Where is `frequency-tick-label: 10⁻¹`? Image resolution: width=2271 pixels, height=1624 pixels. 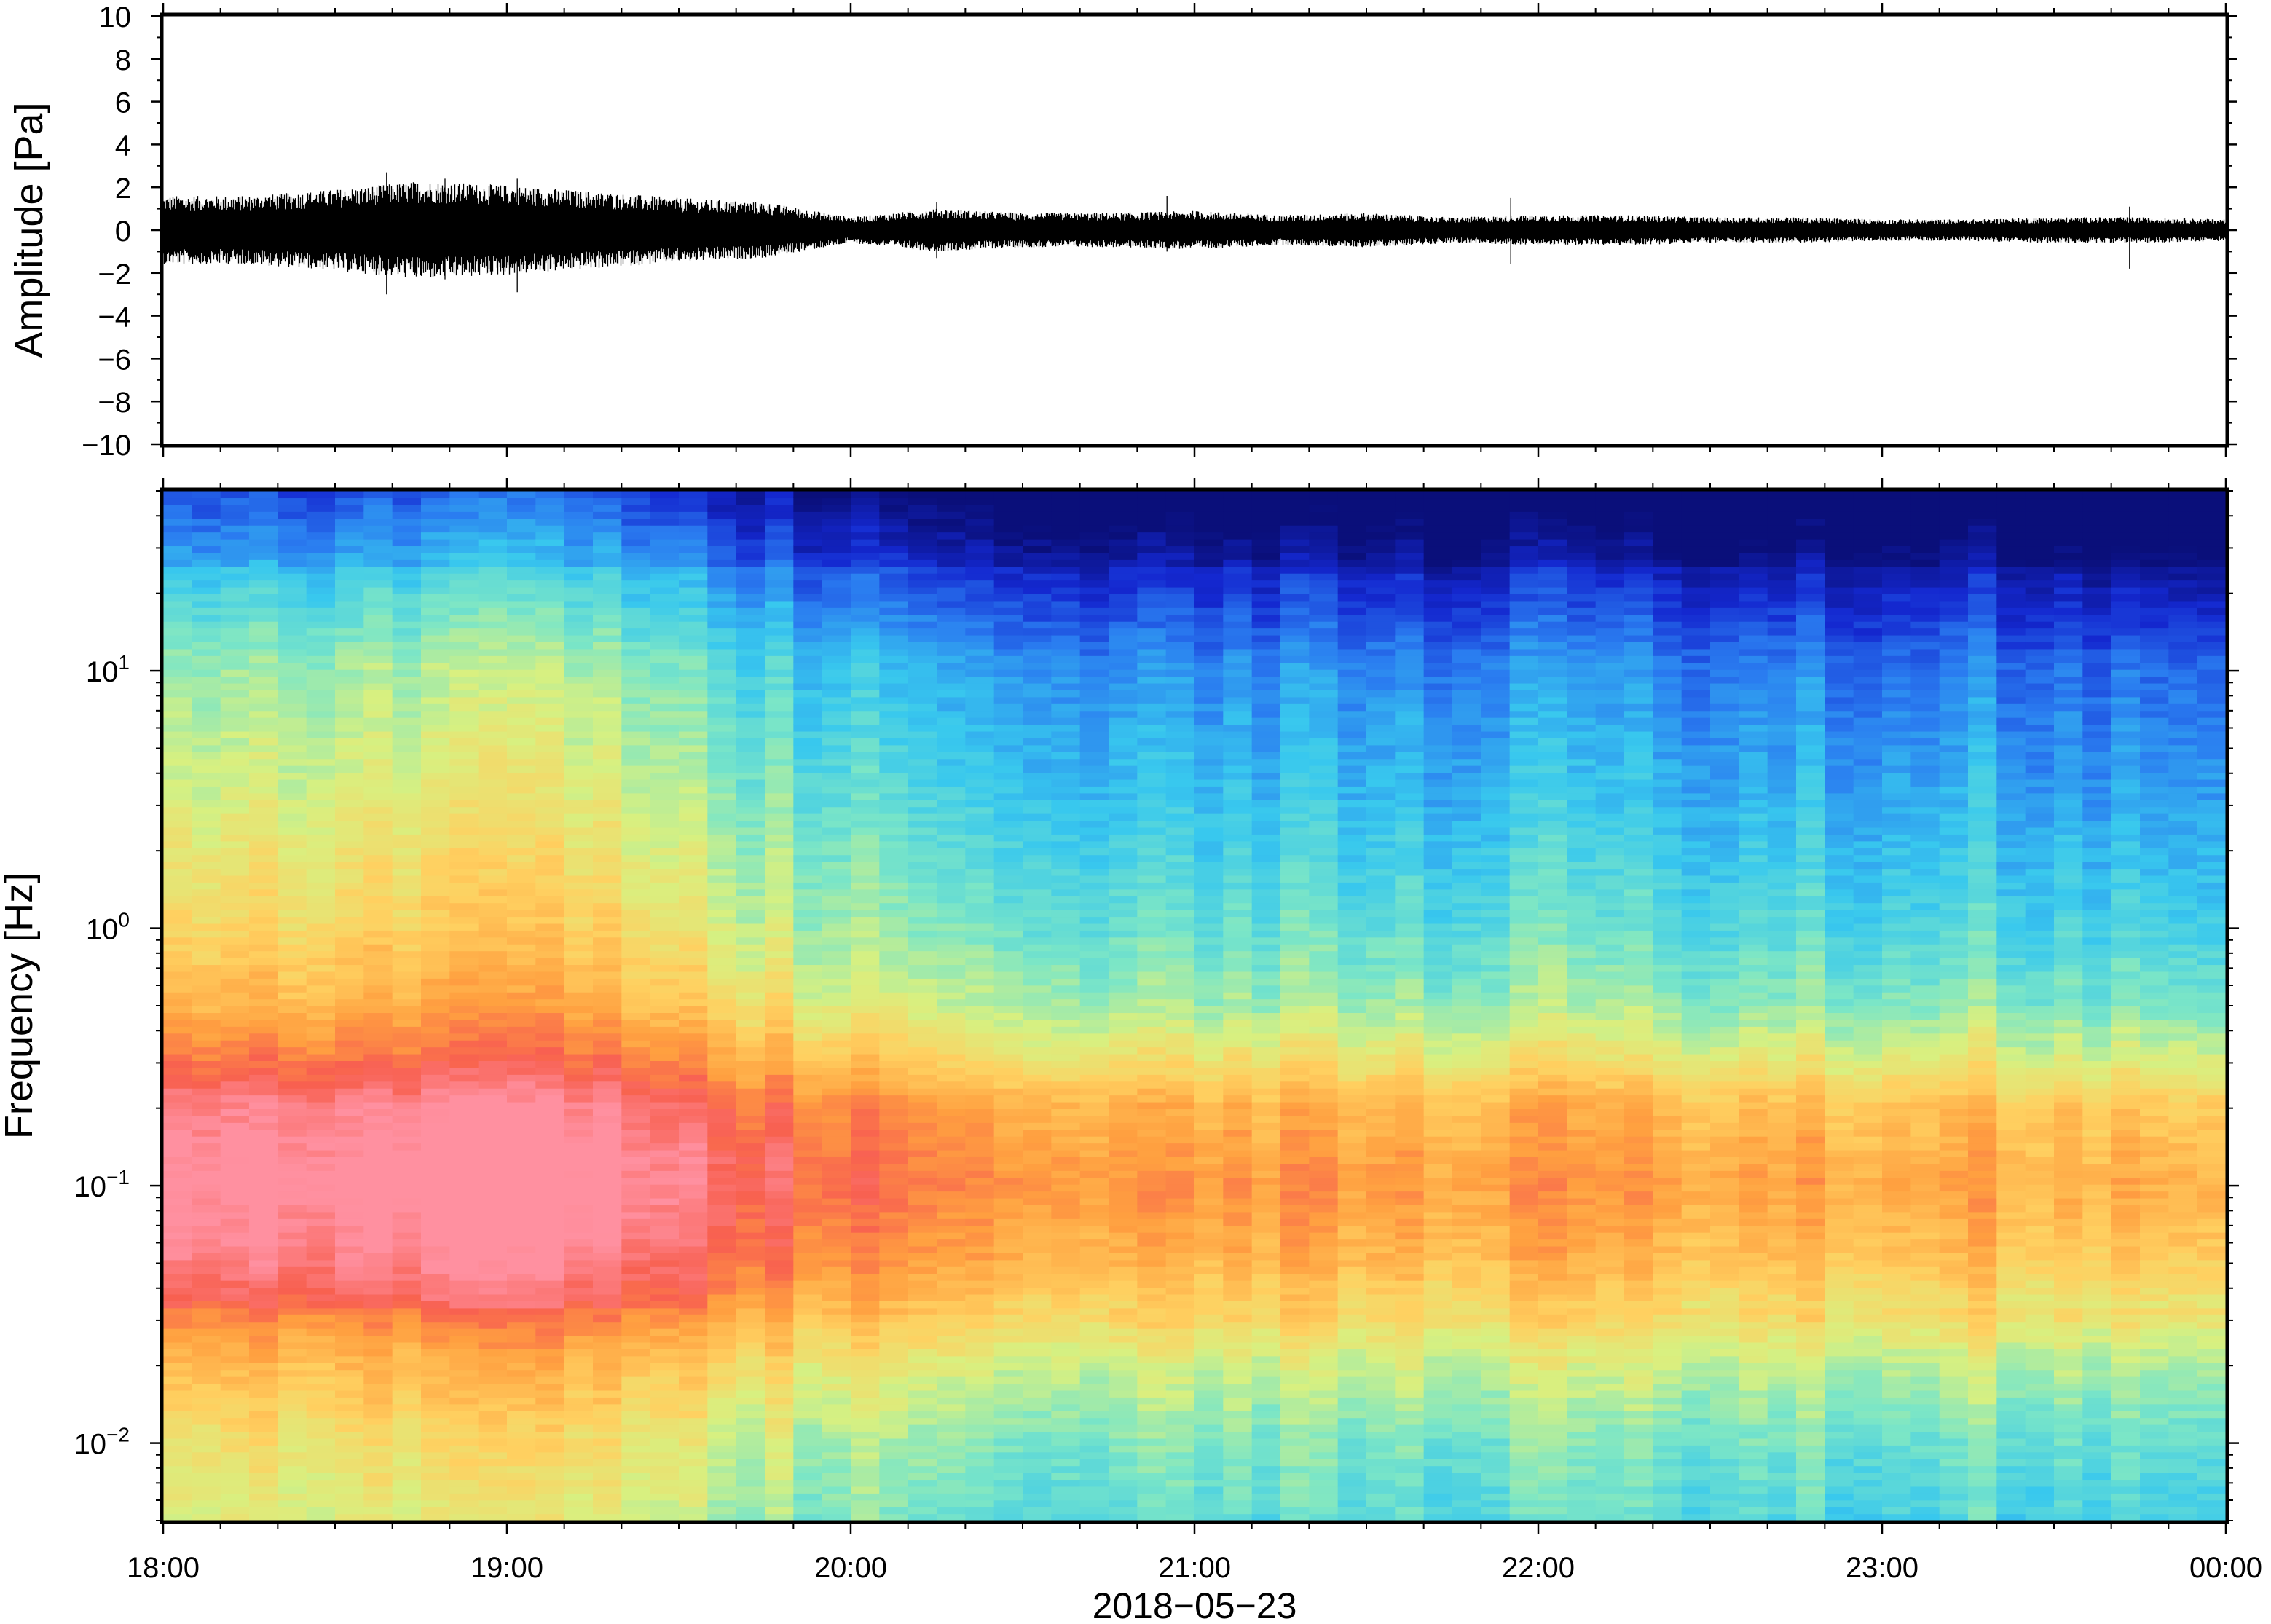
frequency-tick-label: 10⁻¹ is located at coordinates (102, 1184).